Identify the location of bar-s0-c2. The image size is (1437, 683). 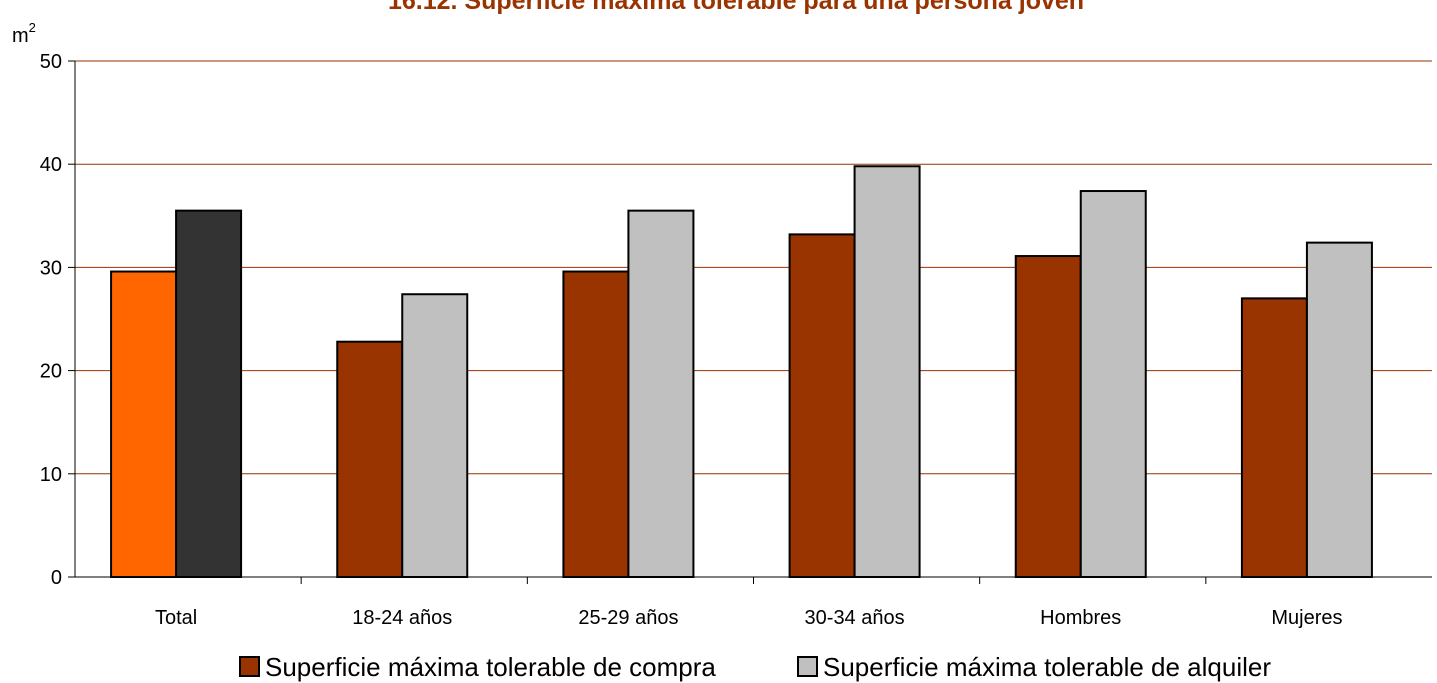
(596, 424).